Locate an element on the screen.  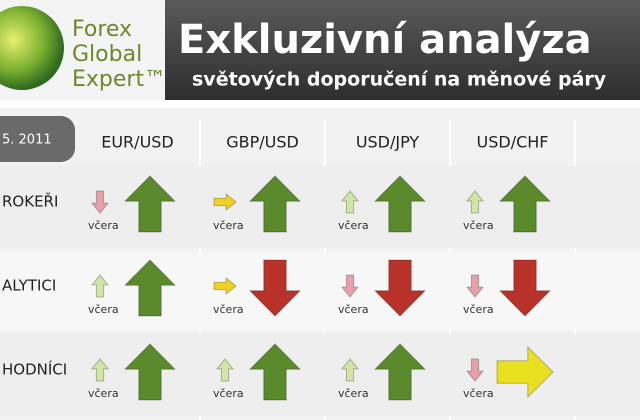
column-header: USD/CHF is located at coordinates (513, 142).